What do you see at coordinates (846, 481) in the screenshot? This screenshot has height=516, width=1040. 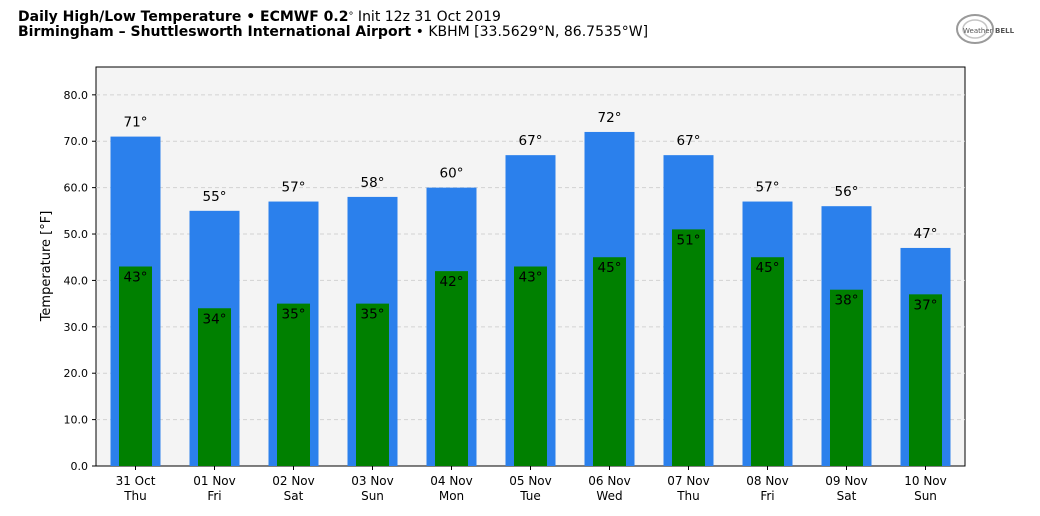 I see `x-tick-date: 09 Nov` at bounding box center [846, 481].